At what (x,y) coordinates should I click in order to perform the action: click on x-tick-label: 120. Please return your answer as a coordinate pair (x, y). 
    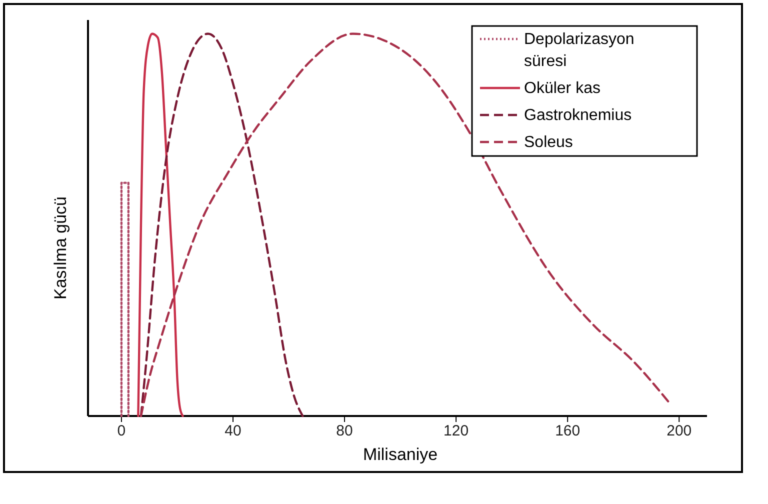
    Looking at the image, I should click on (456, 431).